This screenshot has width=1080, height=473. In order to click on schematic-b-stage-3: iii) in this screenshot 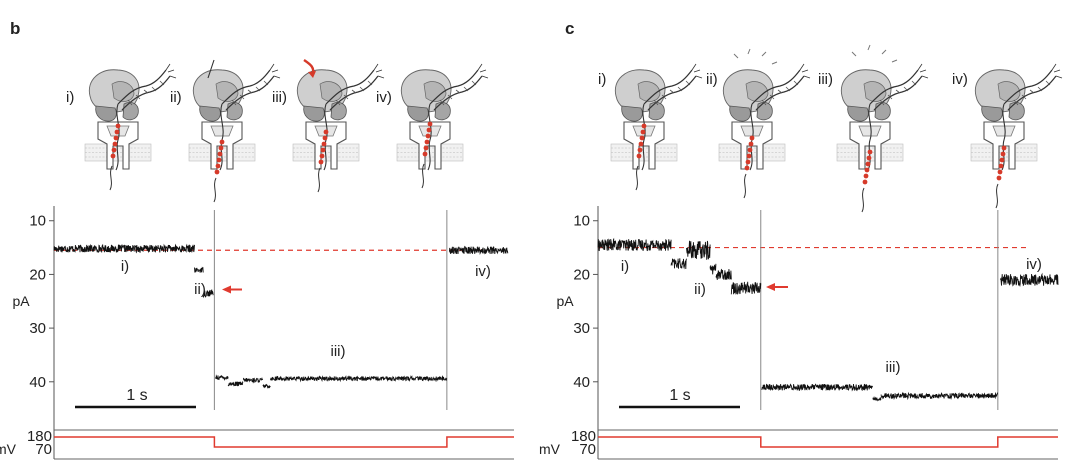, I will do `click(328, 126)`.